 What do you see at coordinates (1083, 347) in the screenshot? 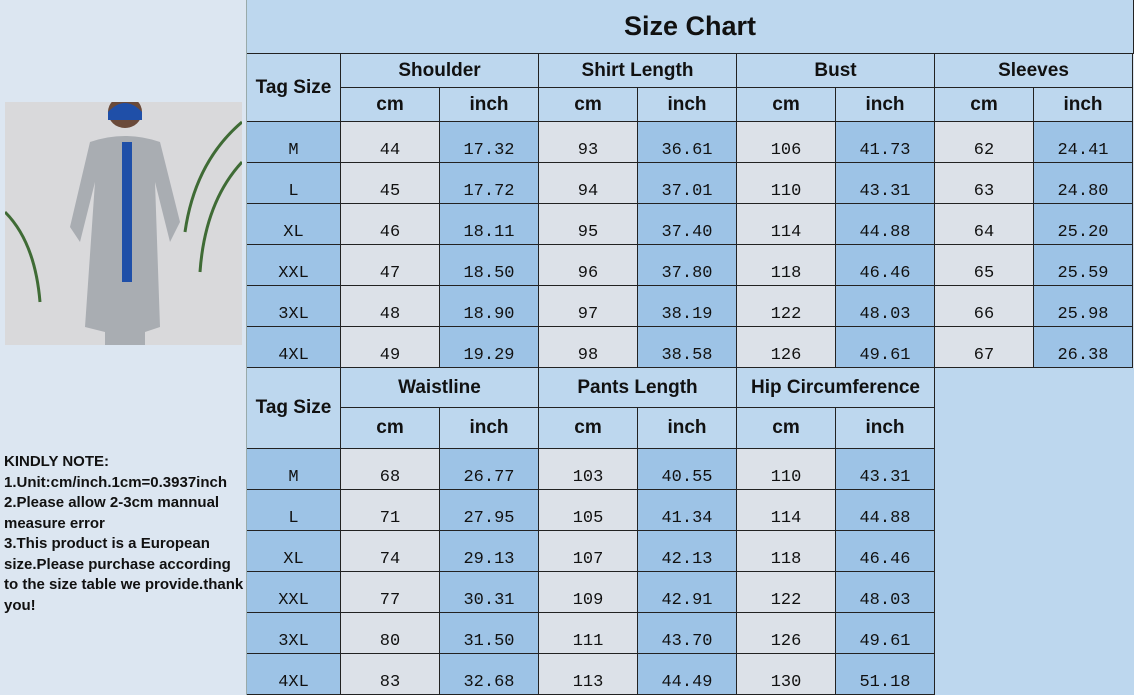
I see `inch-value-cell: 26.38` at bounding box center [1083, 347].